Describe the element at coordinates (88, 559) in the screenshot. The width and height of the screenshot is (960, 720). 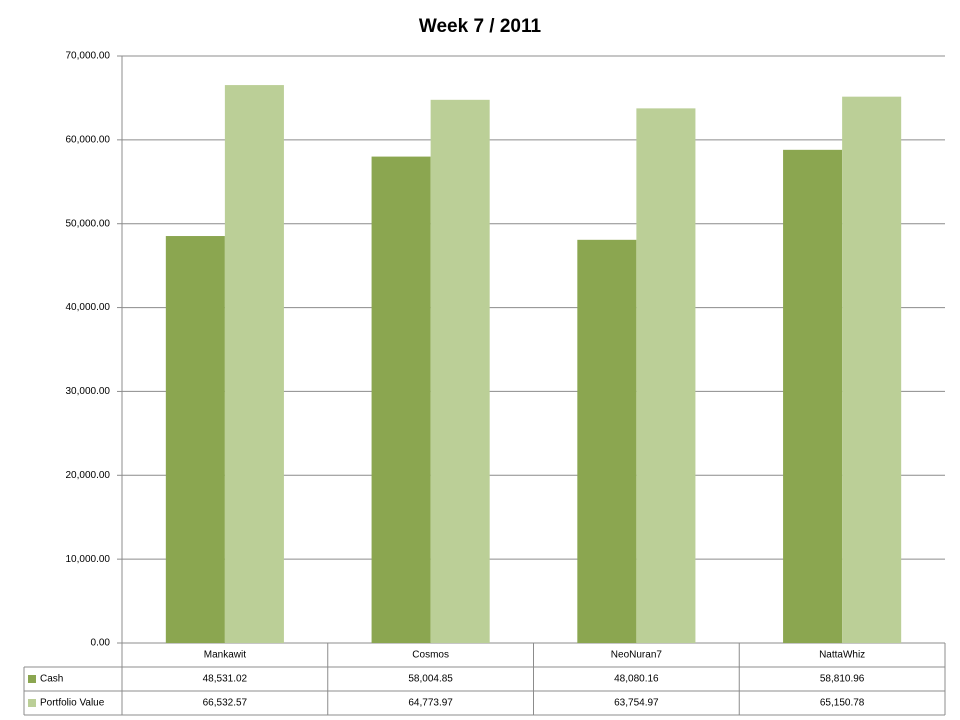
I see `y-tick-label: 10,000.00` at that location.